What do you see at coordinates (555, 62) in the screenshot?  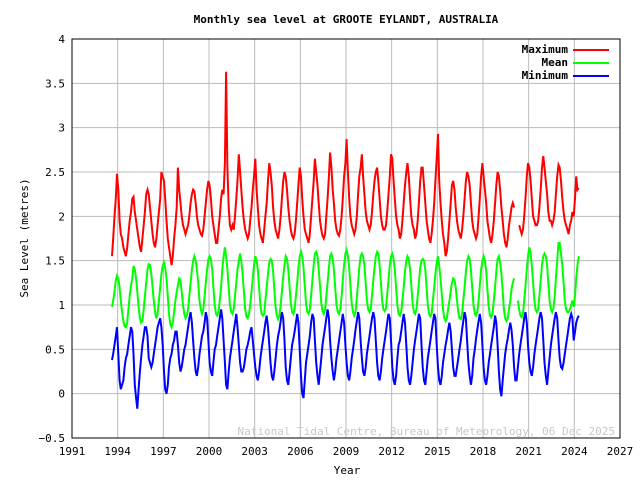 I see `legend-label-mean: Mean` at bounding box center [555, 62].